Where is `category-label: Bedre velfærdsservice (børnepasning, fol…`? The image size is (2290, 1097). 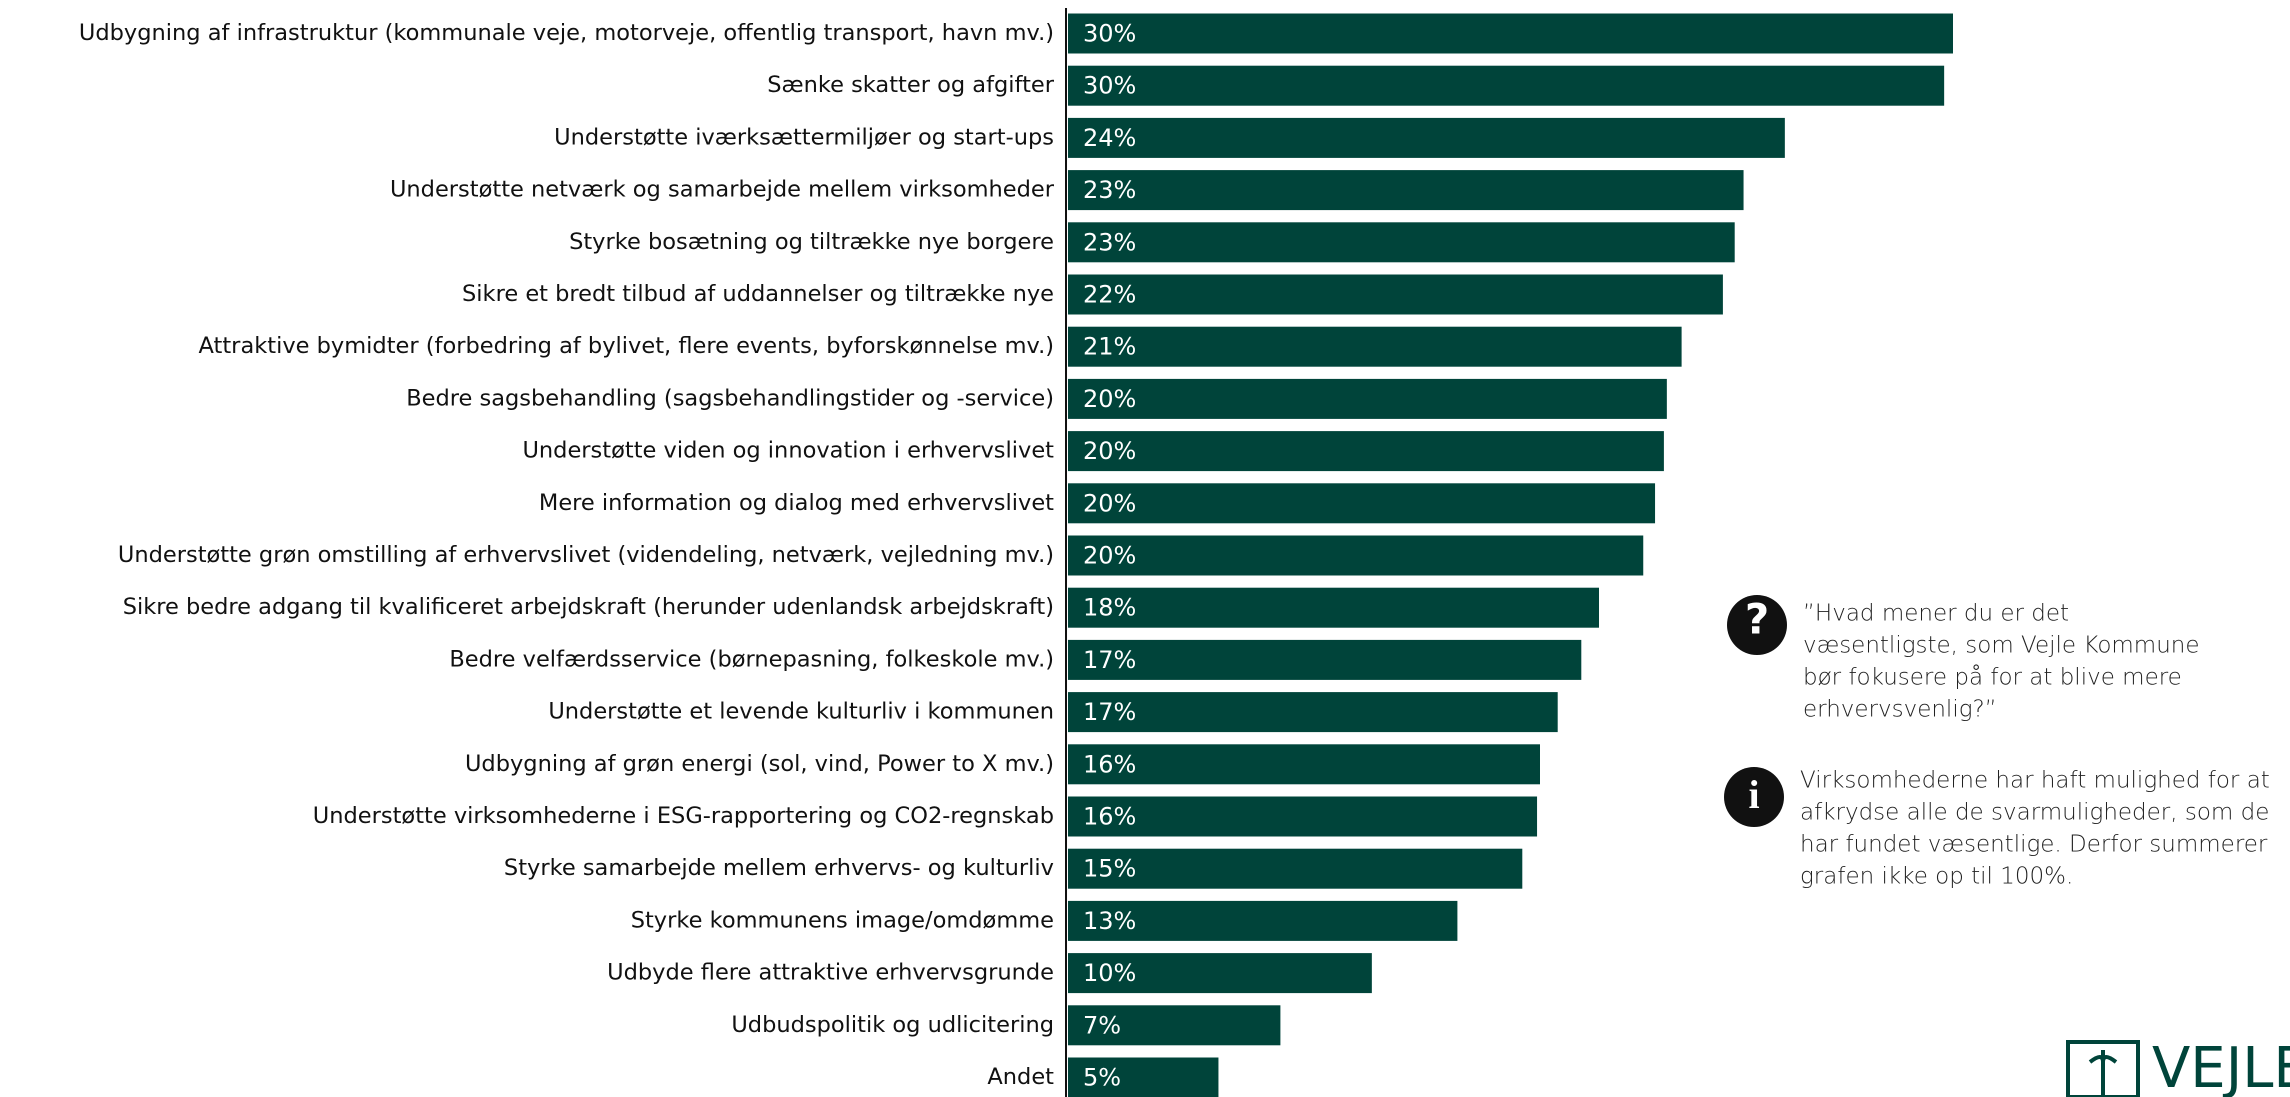
category-label: Bedre velfærdsservice (børnepasning, fol… is located at coordinates (751, 659).